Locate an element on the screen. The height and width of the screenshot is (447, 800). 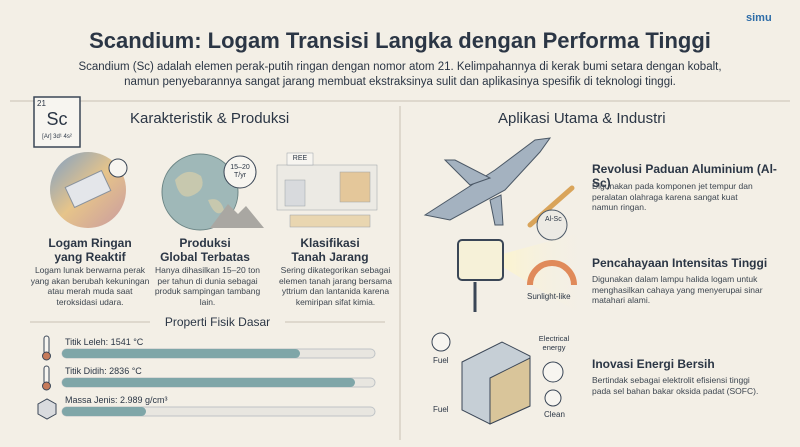
rainbow is located at coordinates (552, 273).